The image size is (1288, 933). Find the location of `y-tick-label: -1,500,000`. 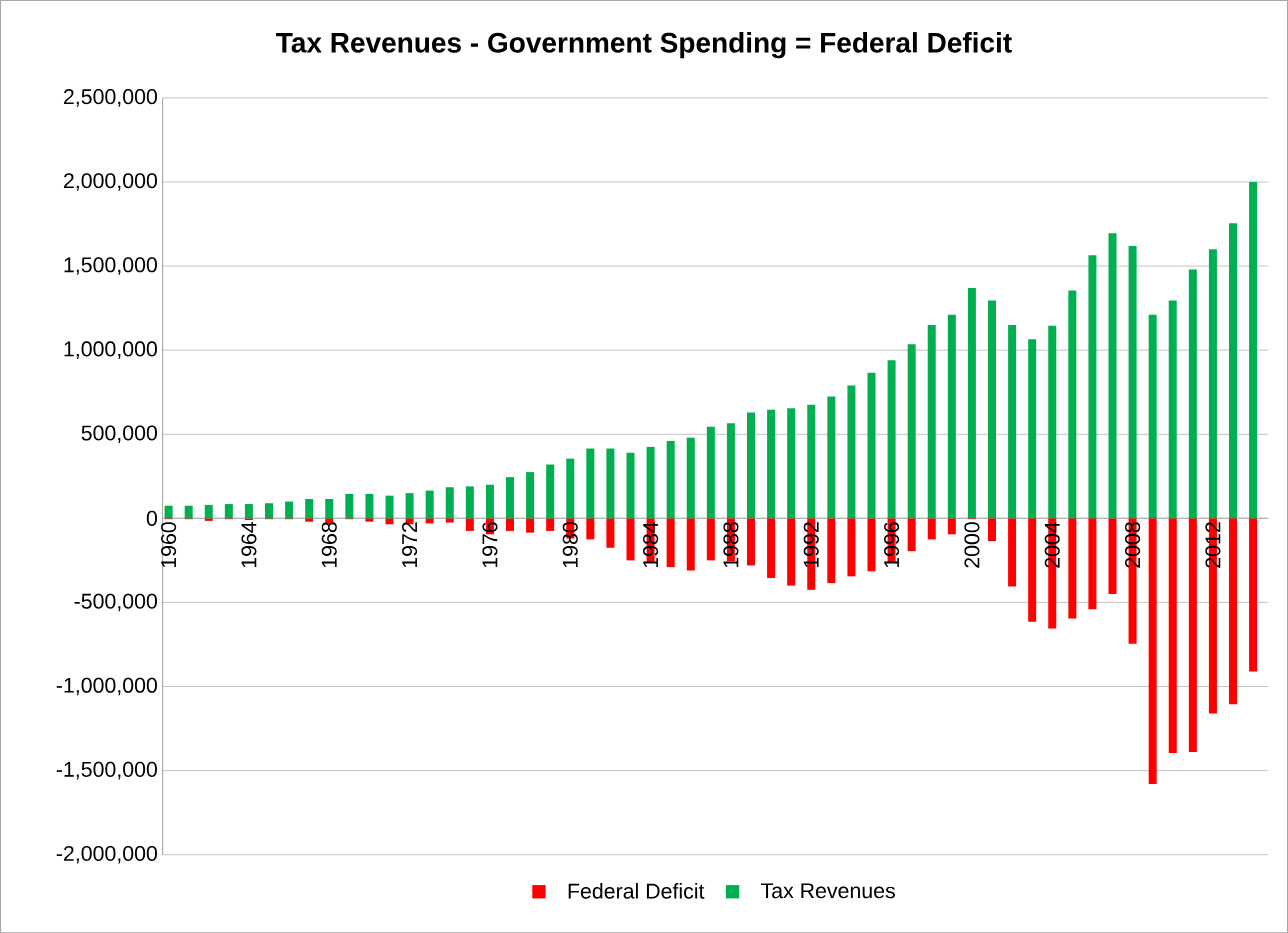

y-tick-label: -1,500,000 is located at coordinates (106, 770).